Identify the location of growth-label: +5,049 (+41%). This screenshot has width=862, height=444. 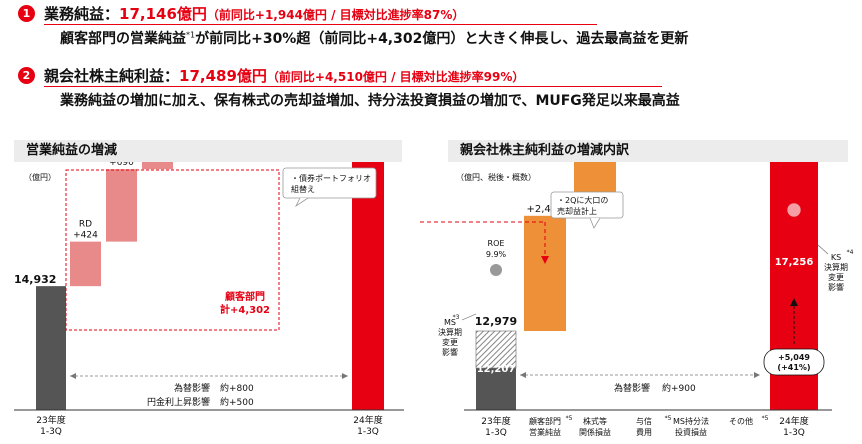
(793, 362).